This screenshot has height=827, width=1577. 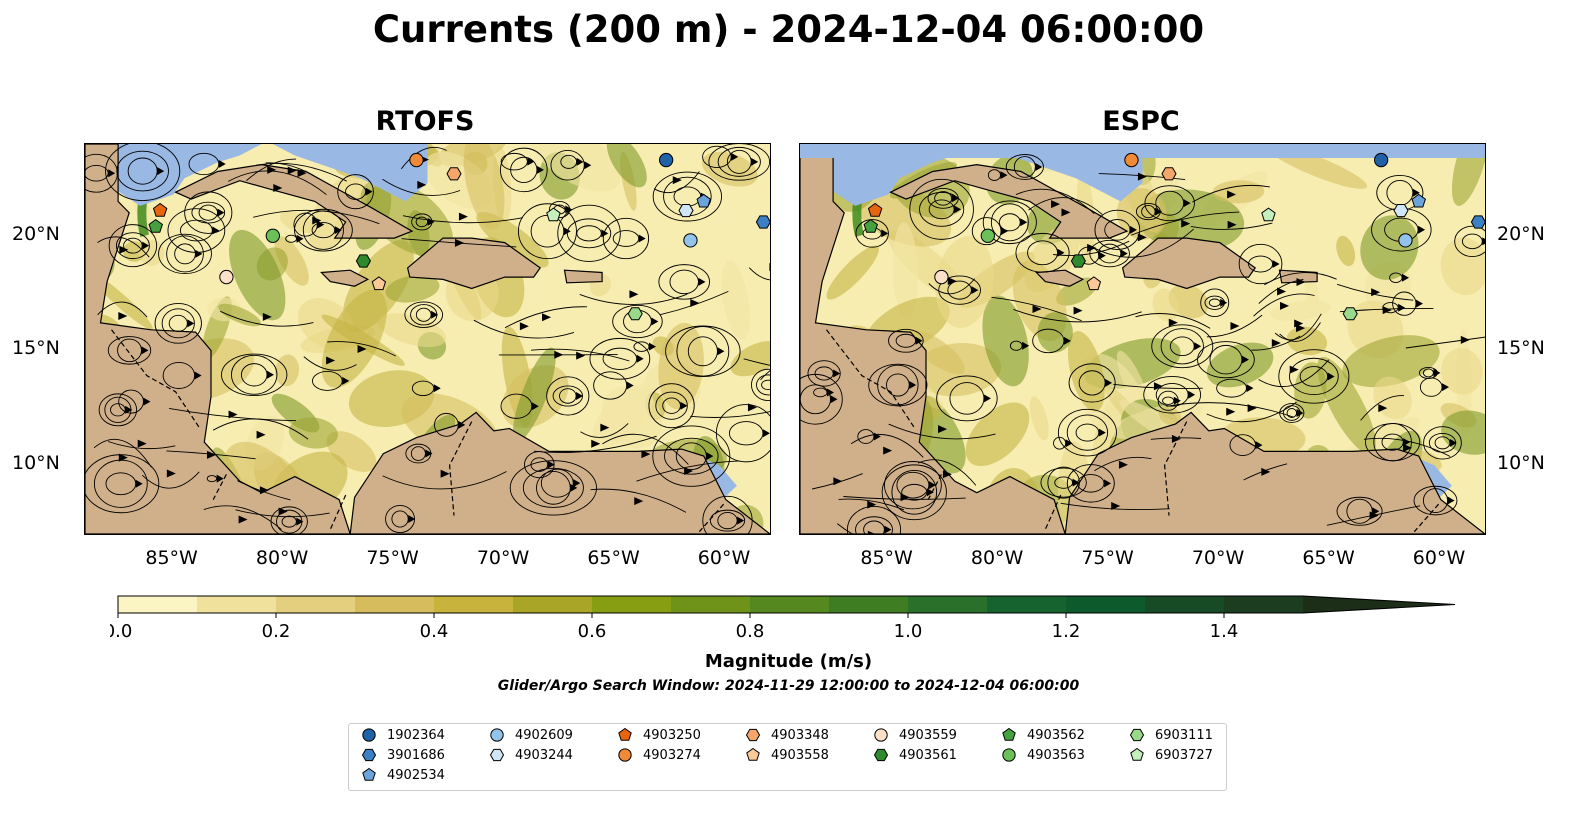 I want to click on colorbar-tick-label: 0.2, so click(x=276, y=631).